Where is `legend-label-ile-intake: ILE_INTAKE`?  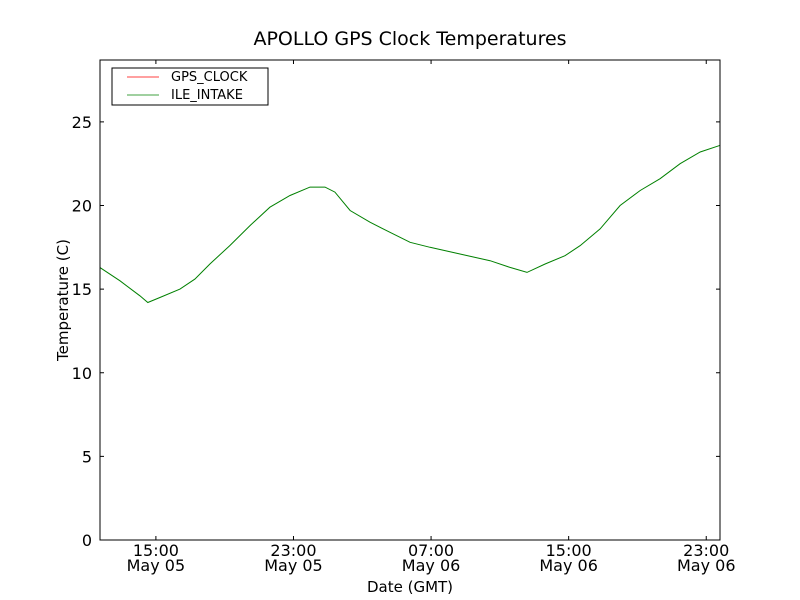 legend-label-ile-intake: ILE_INTAKE is located at coordinates (207, 95).